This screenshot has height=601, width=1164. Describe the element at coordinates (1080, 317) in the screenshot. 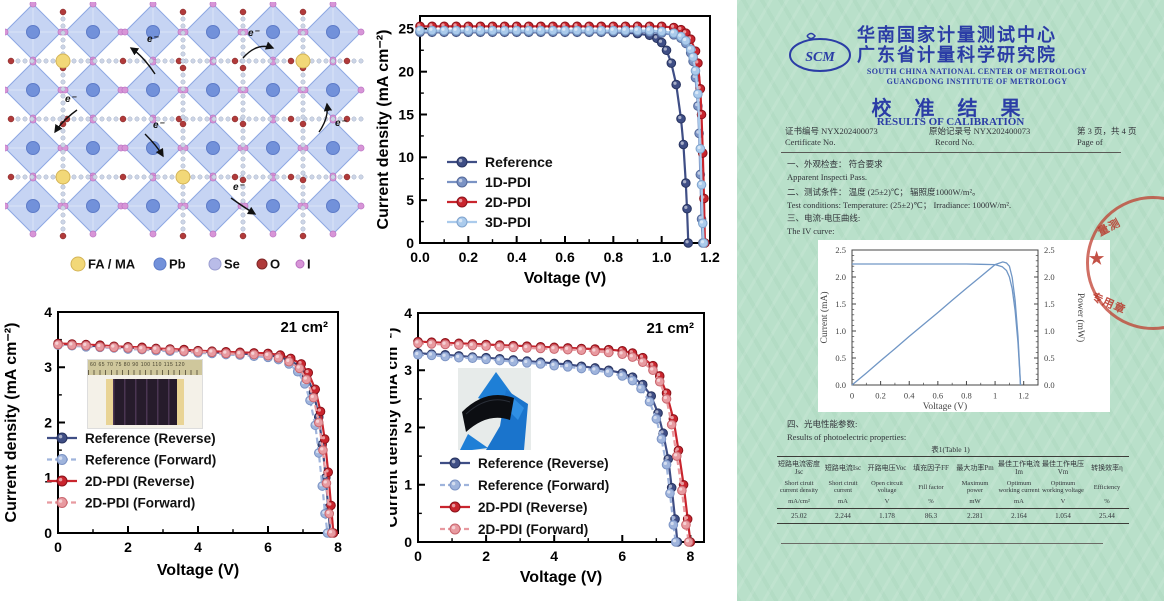

I see `svg-text: Power (mW)` at that location.